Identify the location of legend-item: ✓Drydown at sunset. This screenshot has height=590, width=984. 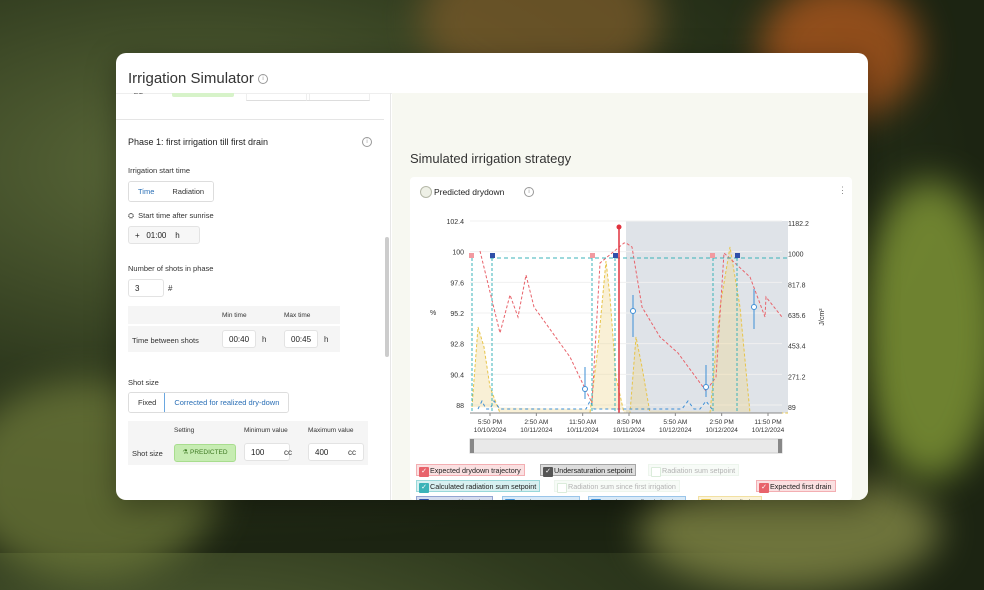
(541, 498).